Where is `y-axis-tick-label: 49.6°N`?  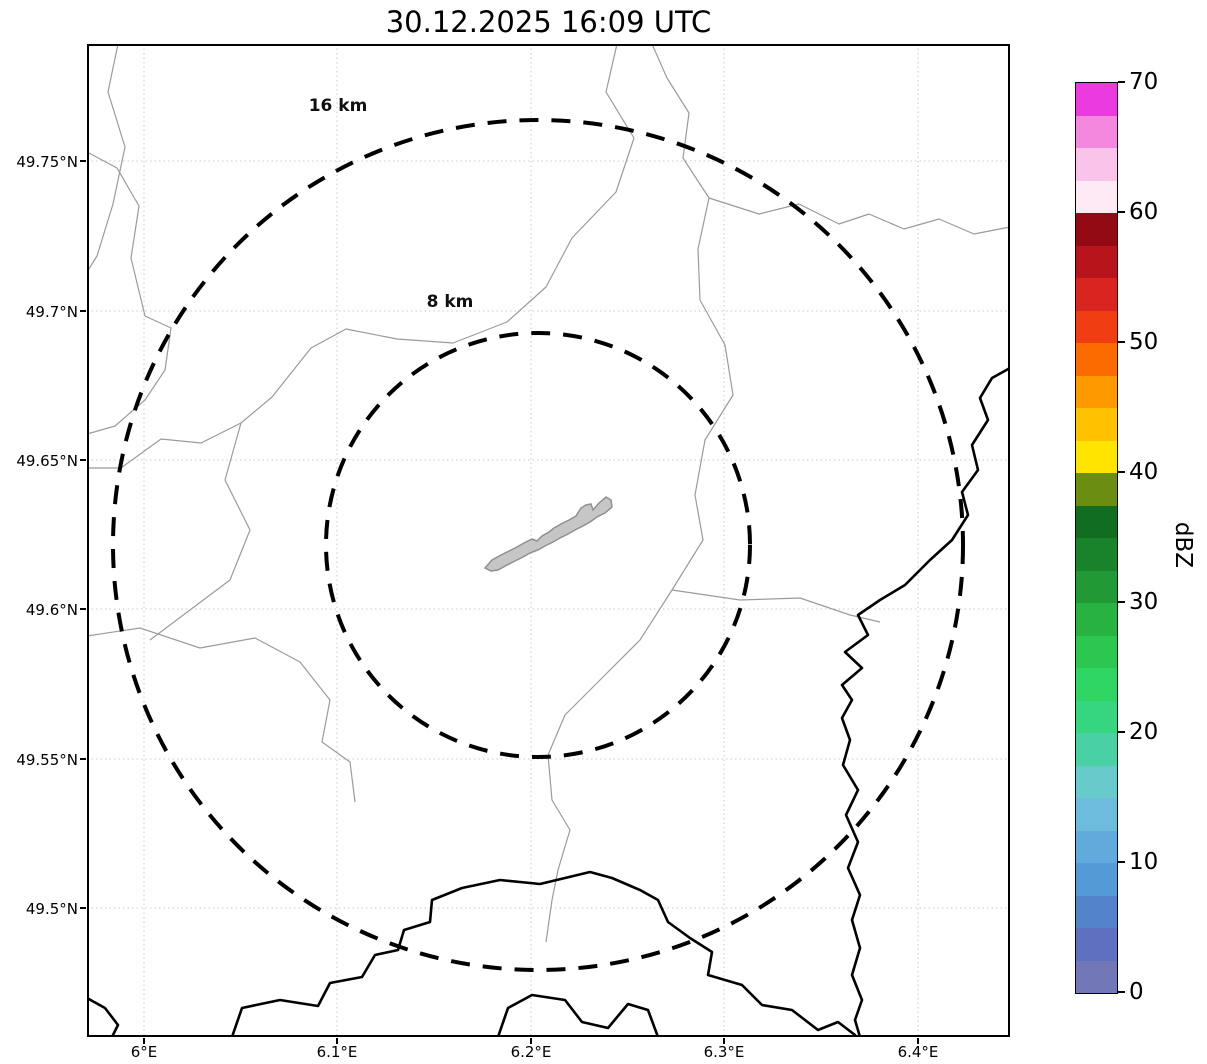 y-axis-tick-label: 49.6°N is located at coordinates (51, 610).